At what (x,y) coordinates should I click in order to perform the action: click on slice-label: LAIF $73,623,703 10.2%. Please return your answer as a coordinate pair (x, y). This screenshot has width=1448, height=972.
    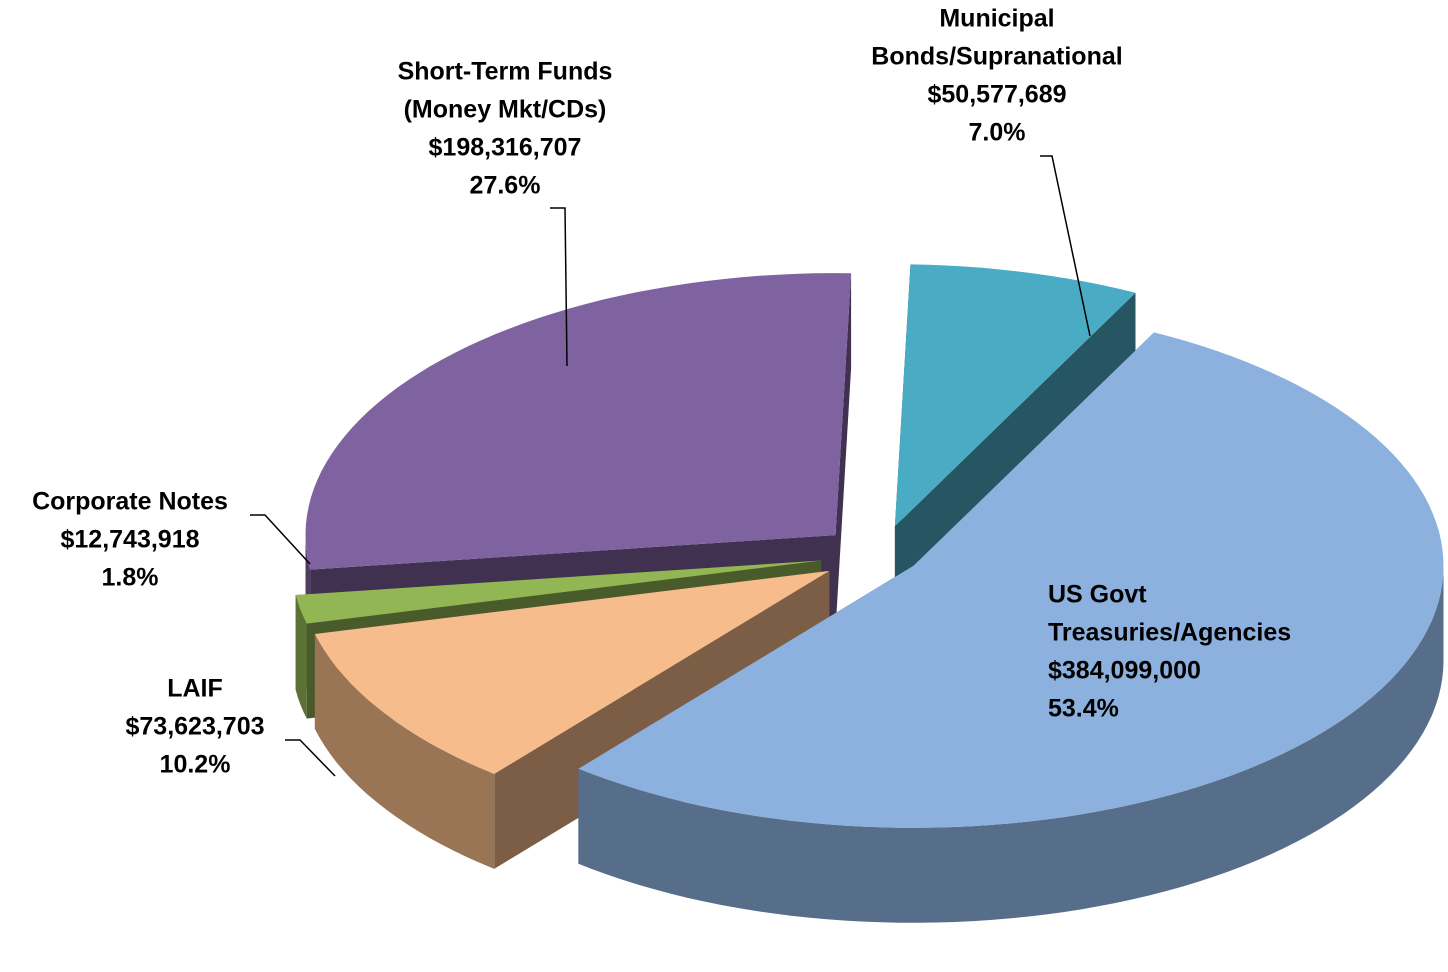
    Looking at the image, I should click on (194, 727).